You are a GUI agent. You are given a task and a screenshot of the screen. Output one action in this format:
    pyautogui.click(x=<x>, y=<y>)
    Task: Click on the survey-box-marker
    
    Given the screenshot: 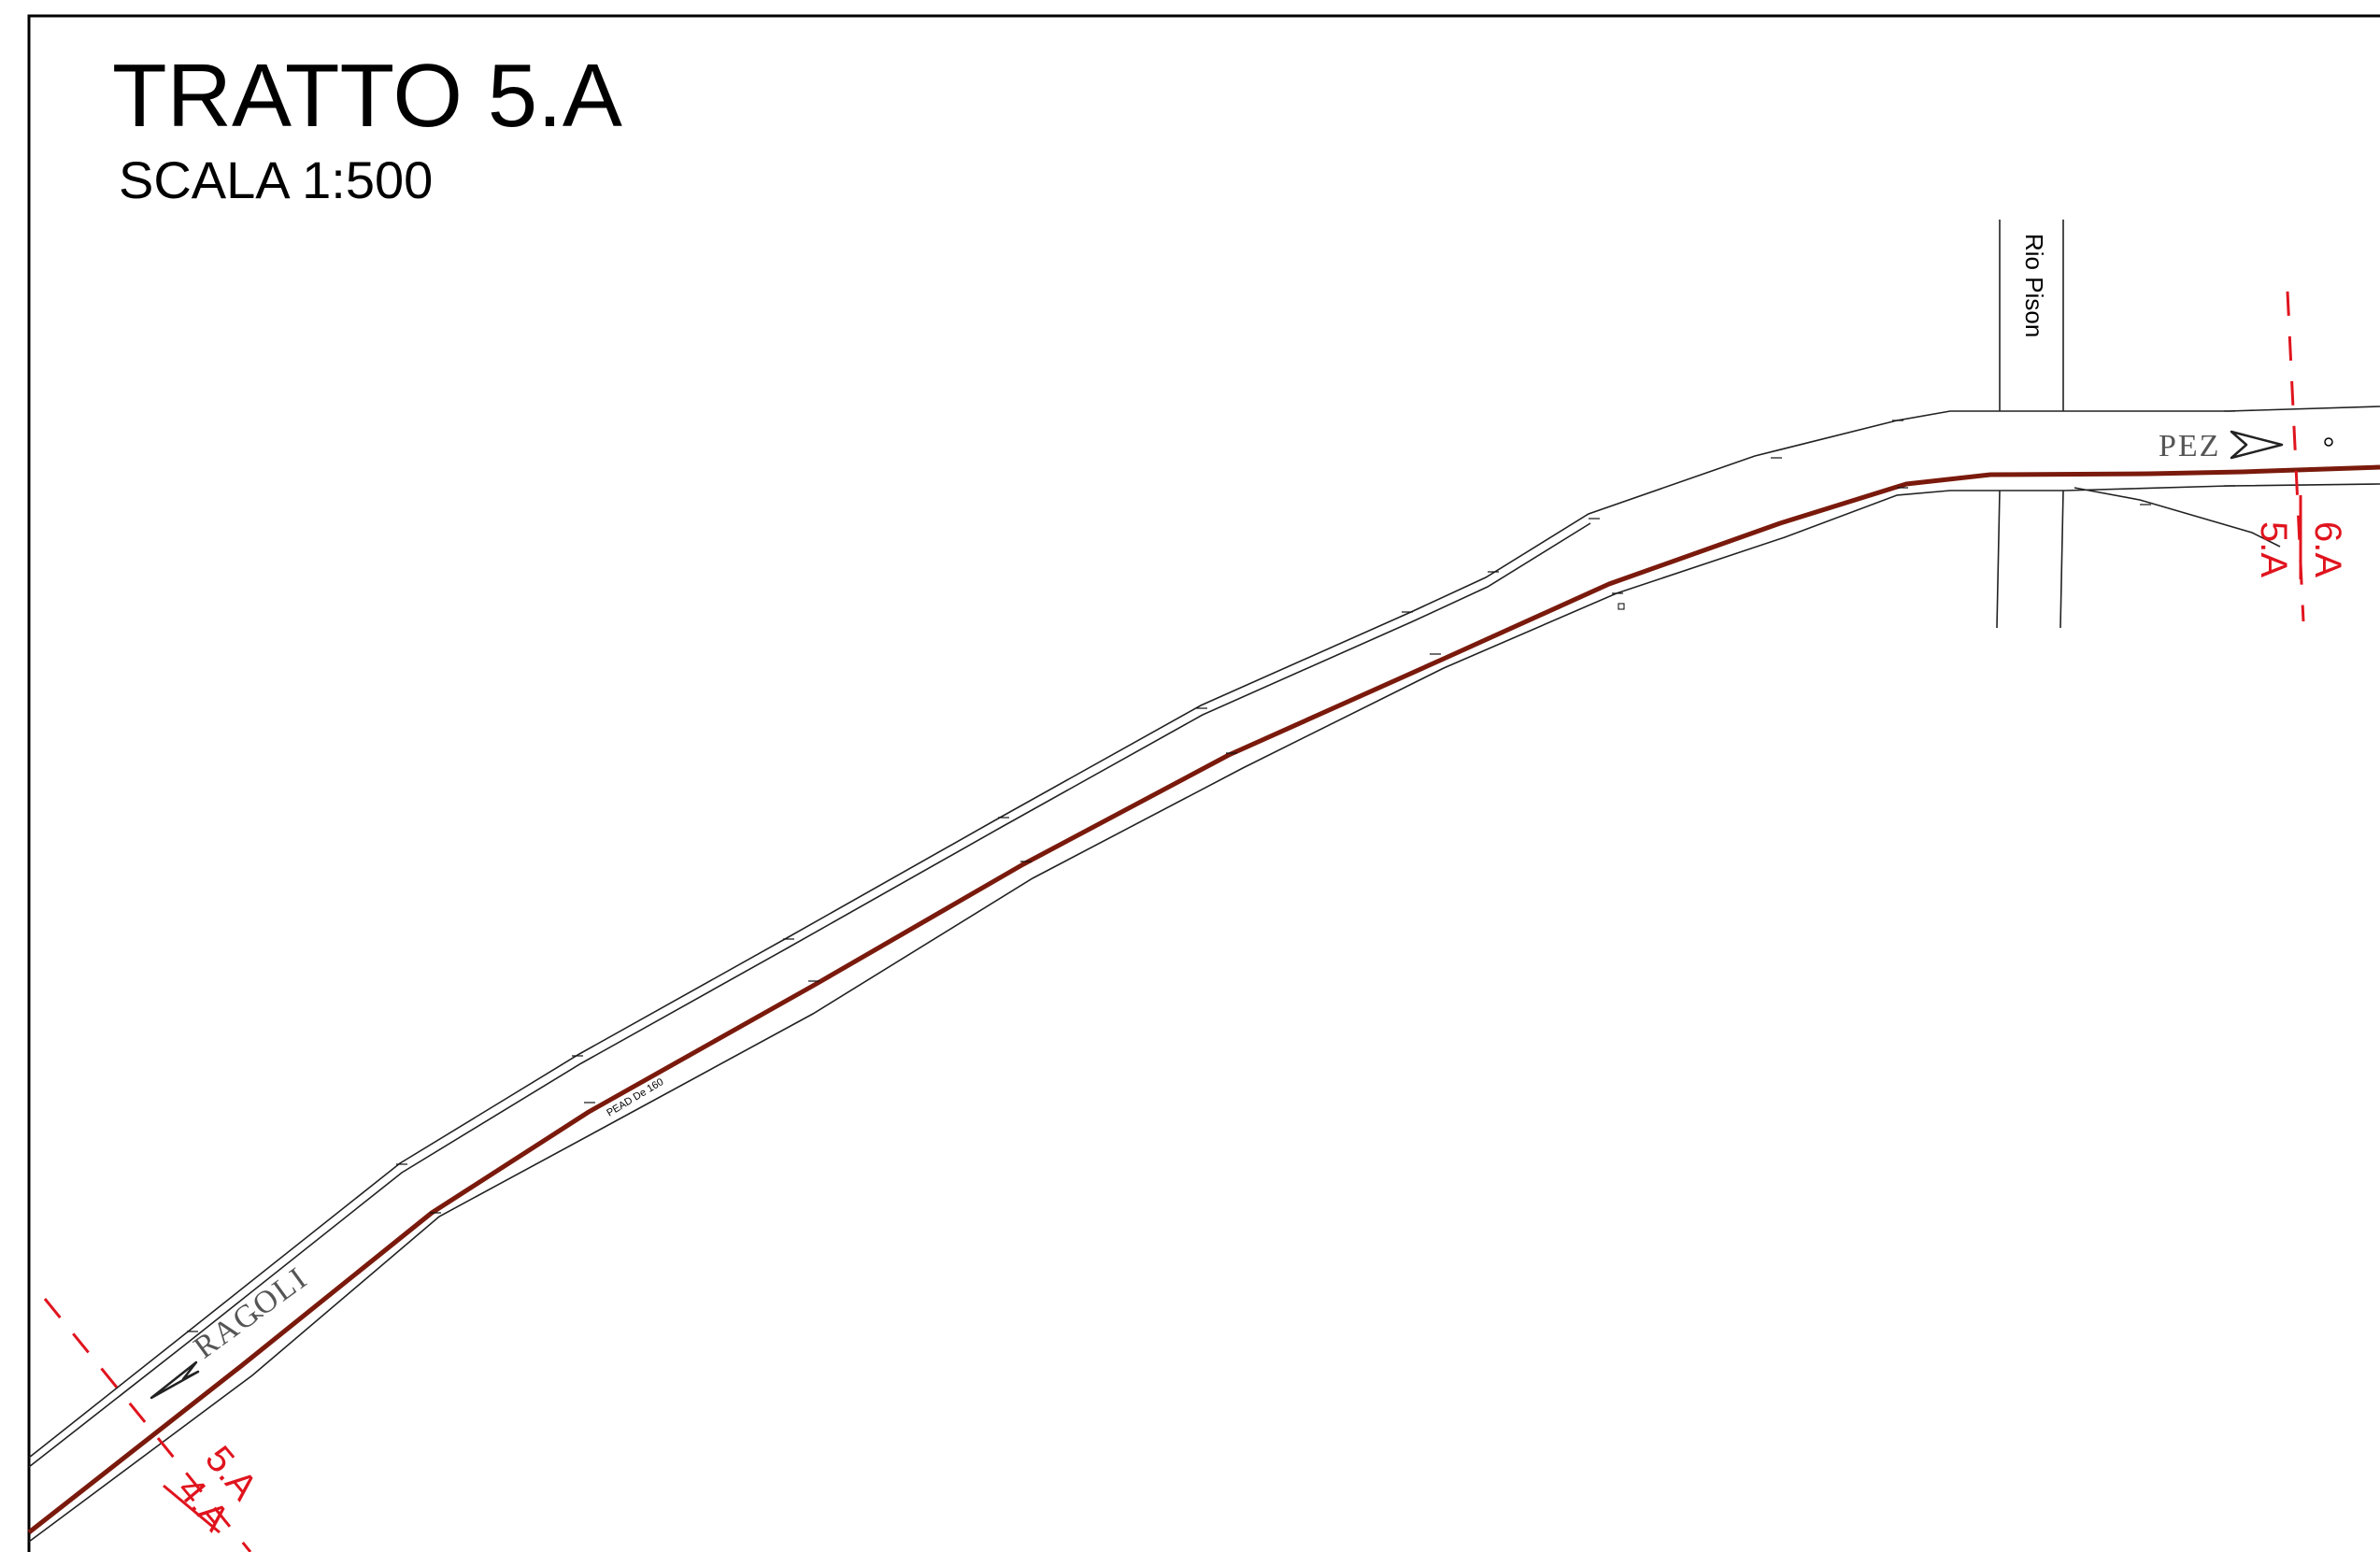 What is the action you would take?
    pyautogui.click(x=1621, y=606)
    